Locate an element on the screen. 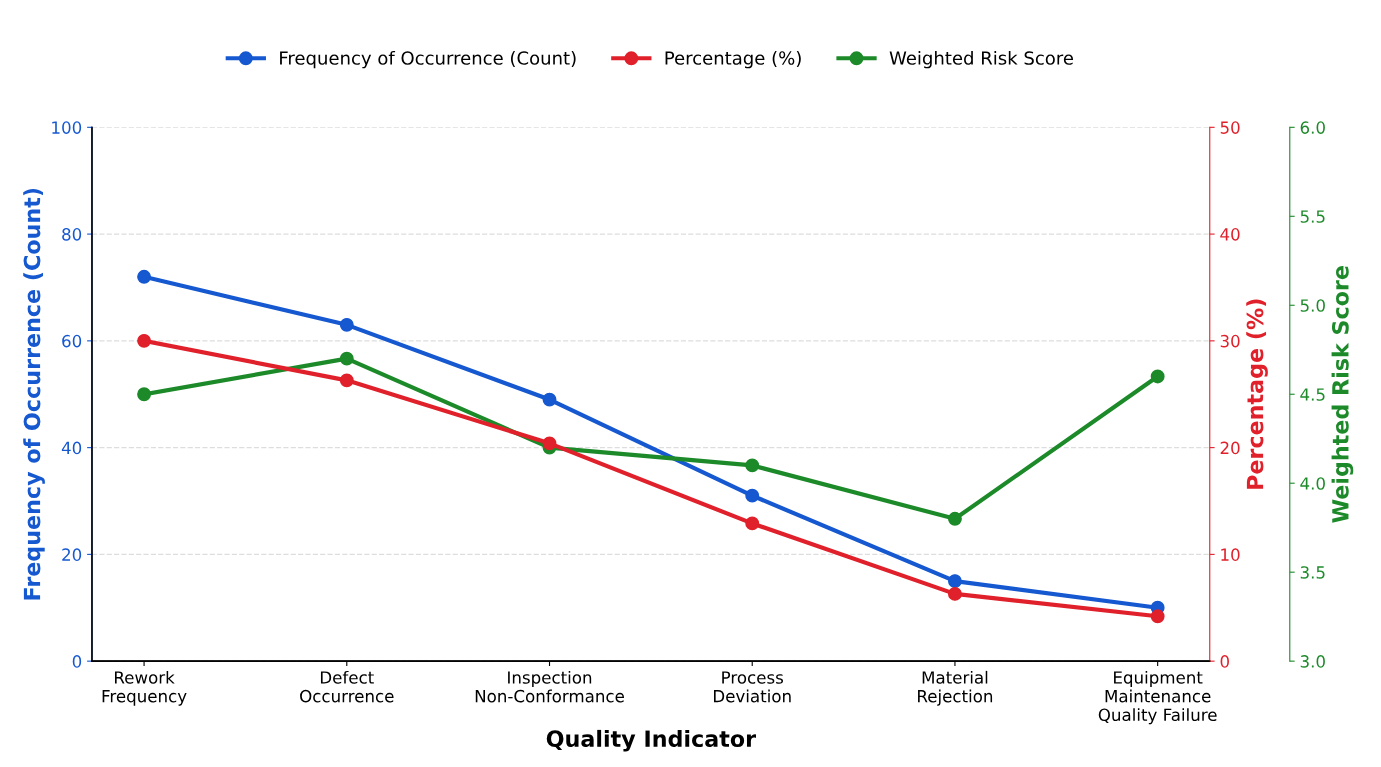 The image size is (1381, 767). y2-tick-label: 0 is located at coordinates (1224, 661).